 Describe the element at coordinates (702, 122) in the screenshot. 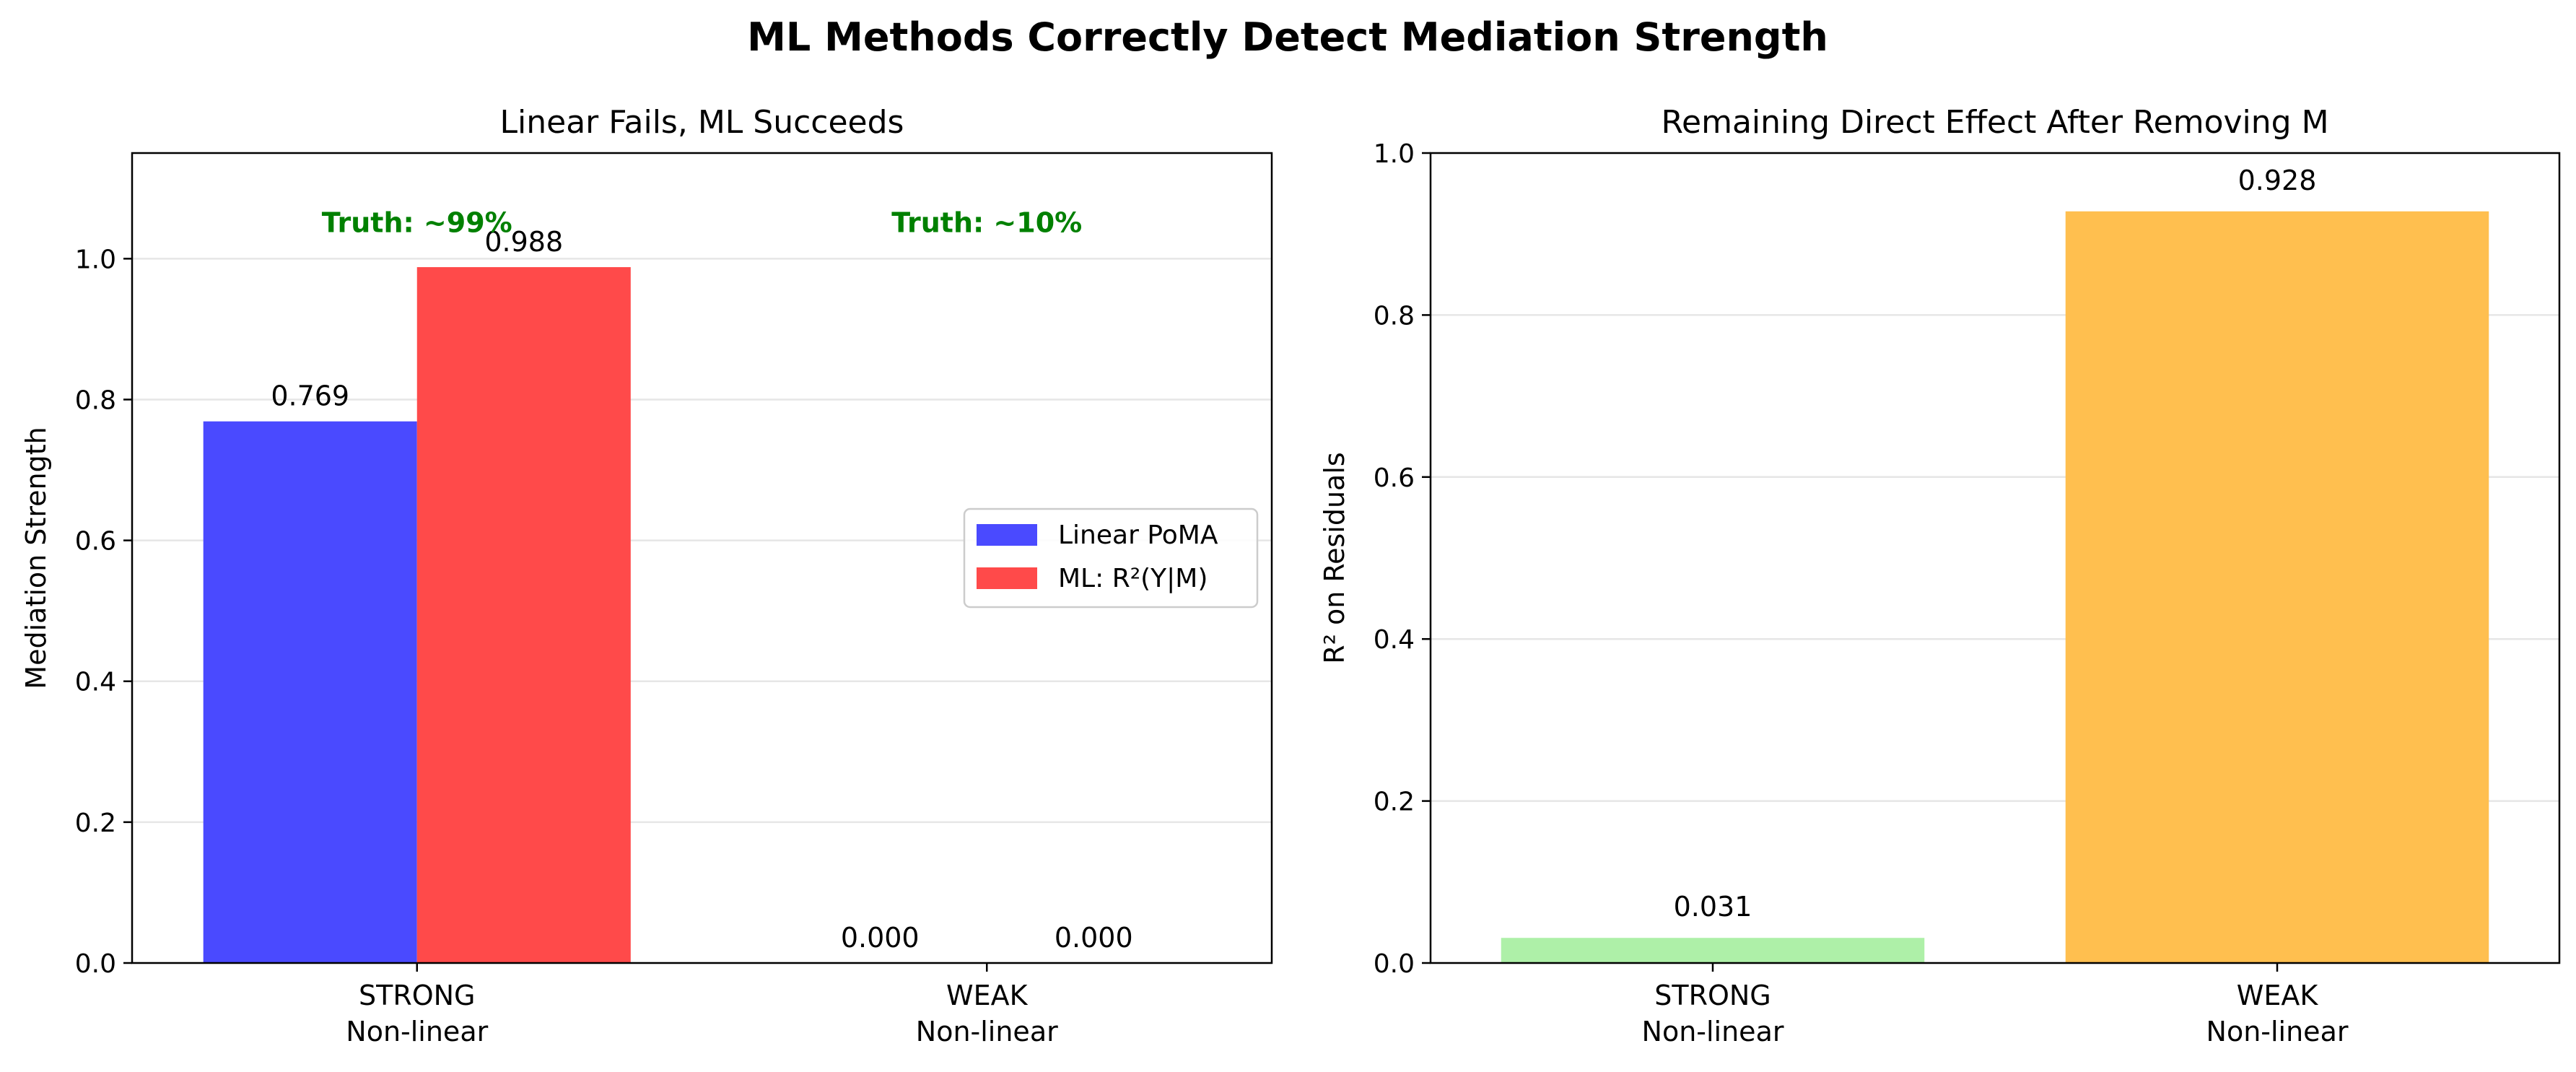

I see `chart-title: Linear Fails, ML Succeeds` at that location.